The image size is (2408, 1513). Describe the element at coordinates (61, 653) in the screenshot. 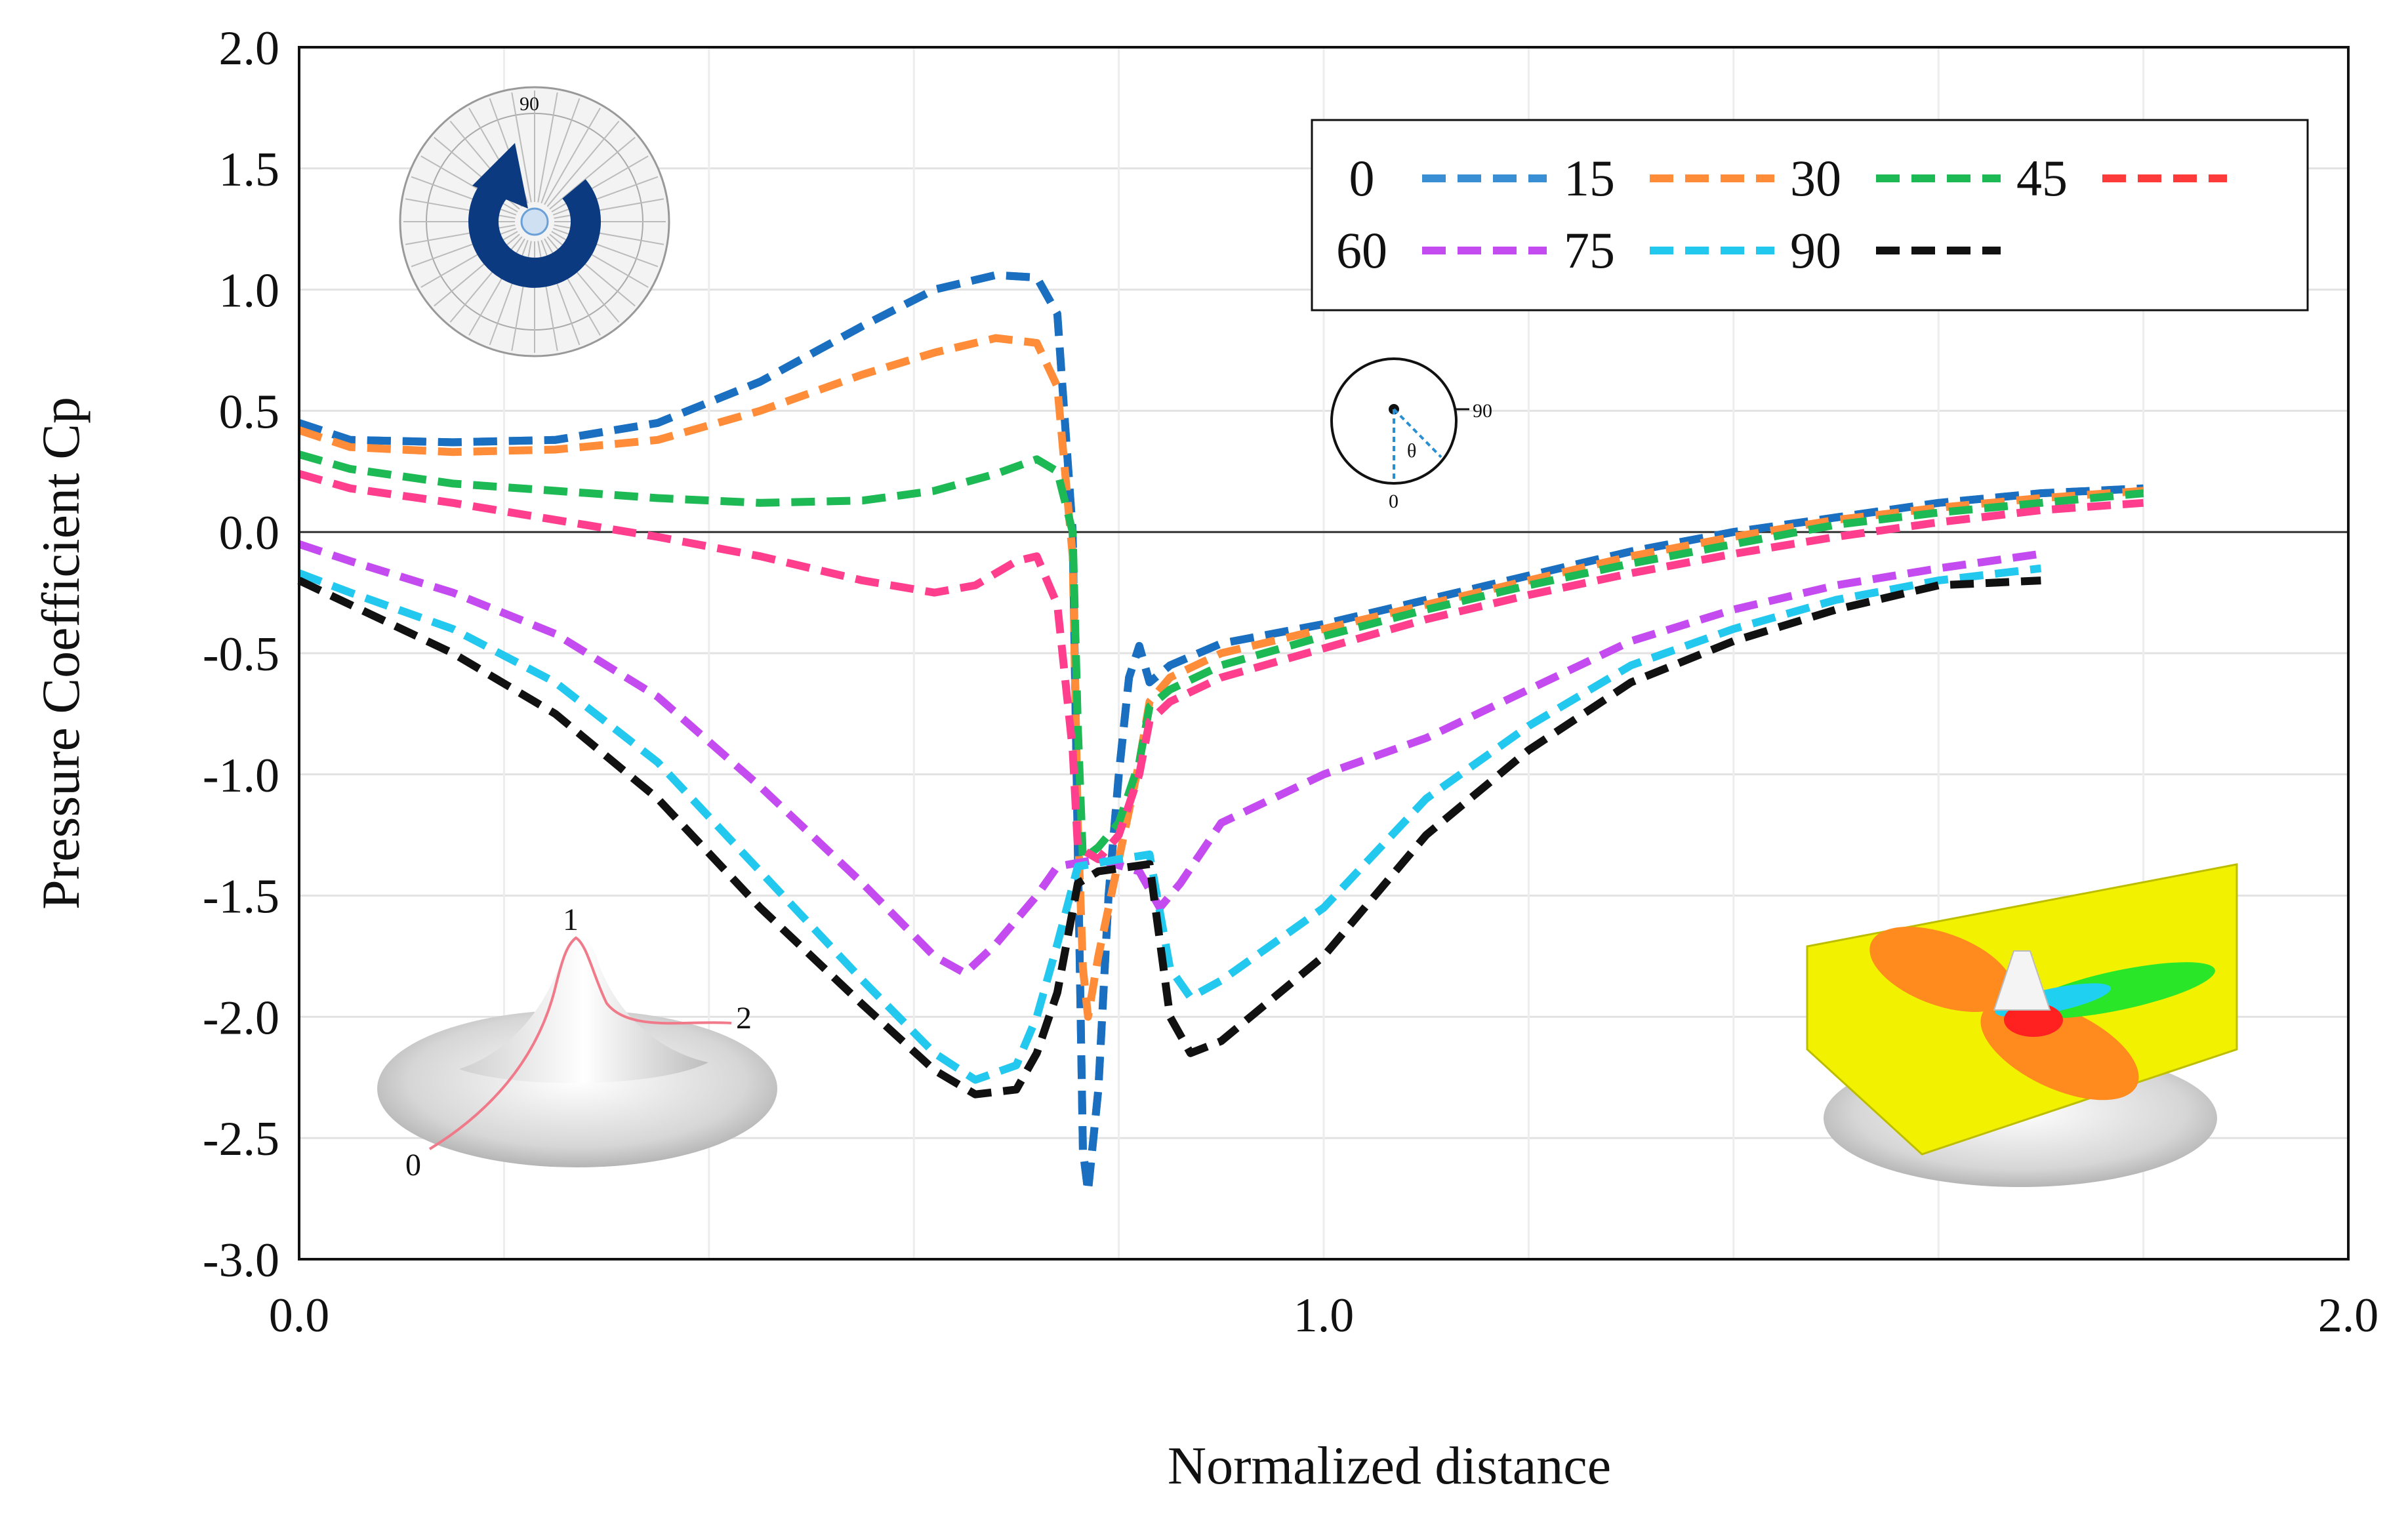

I see `y-axis-title: Pressure Coefficient Cp` at that location.